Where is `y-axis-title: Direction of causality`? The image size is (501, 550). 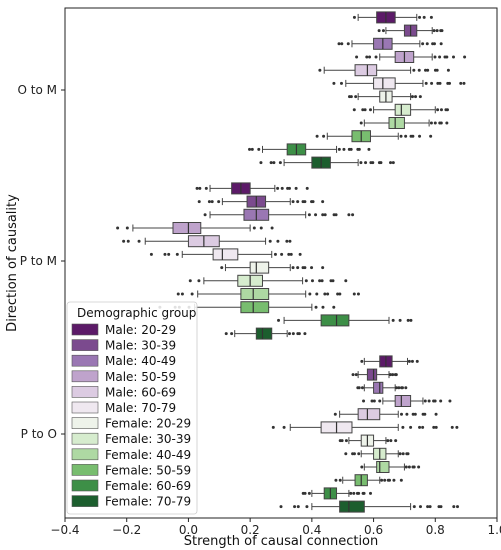
y-axis-title: Direction of causality is located at coordinates (12, 263).